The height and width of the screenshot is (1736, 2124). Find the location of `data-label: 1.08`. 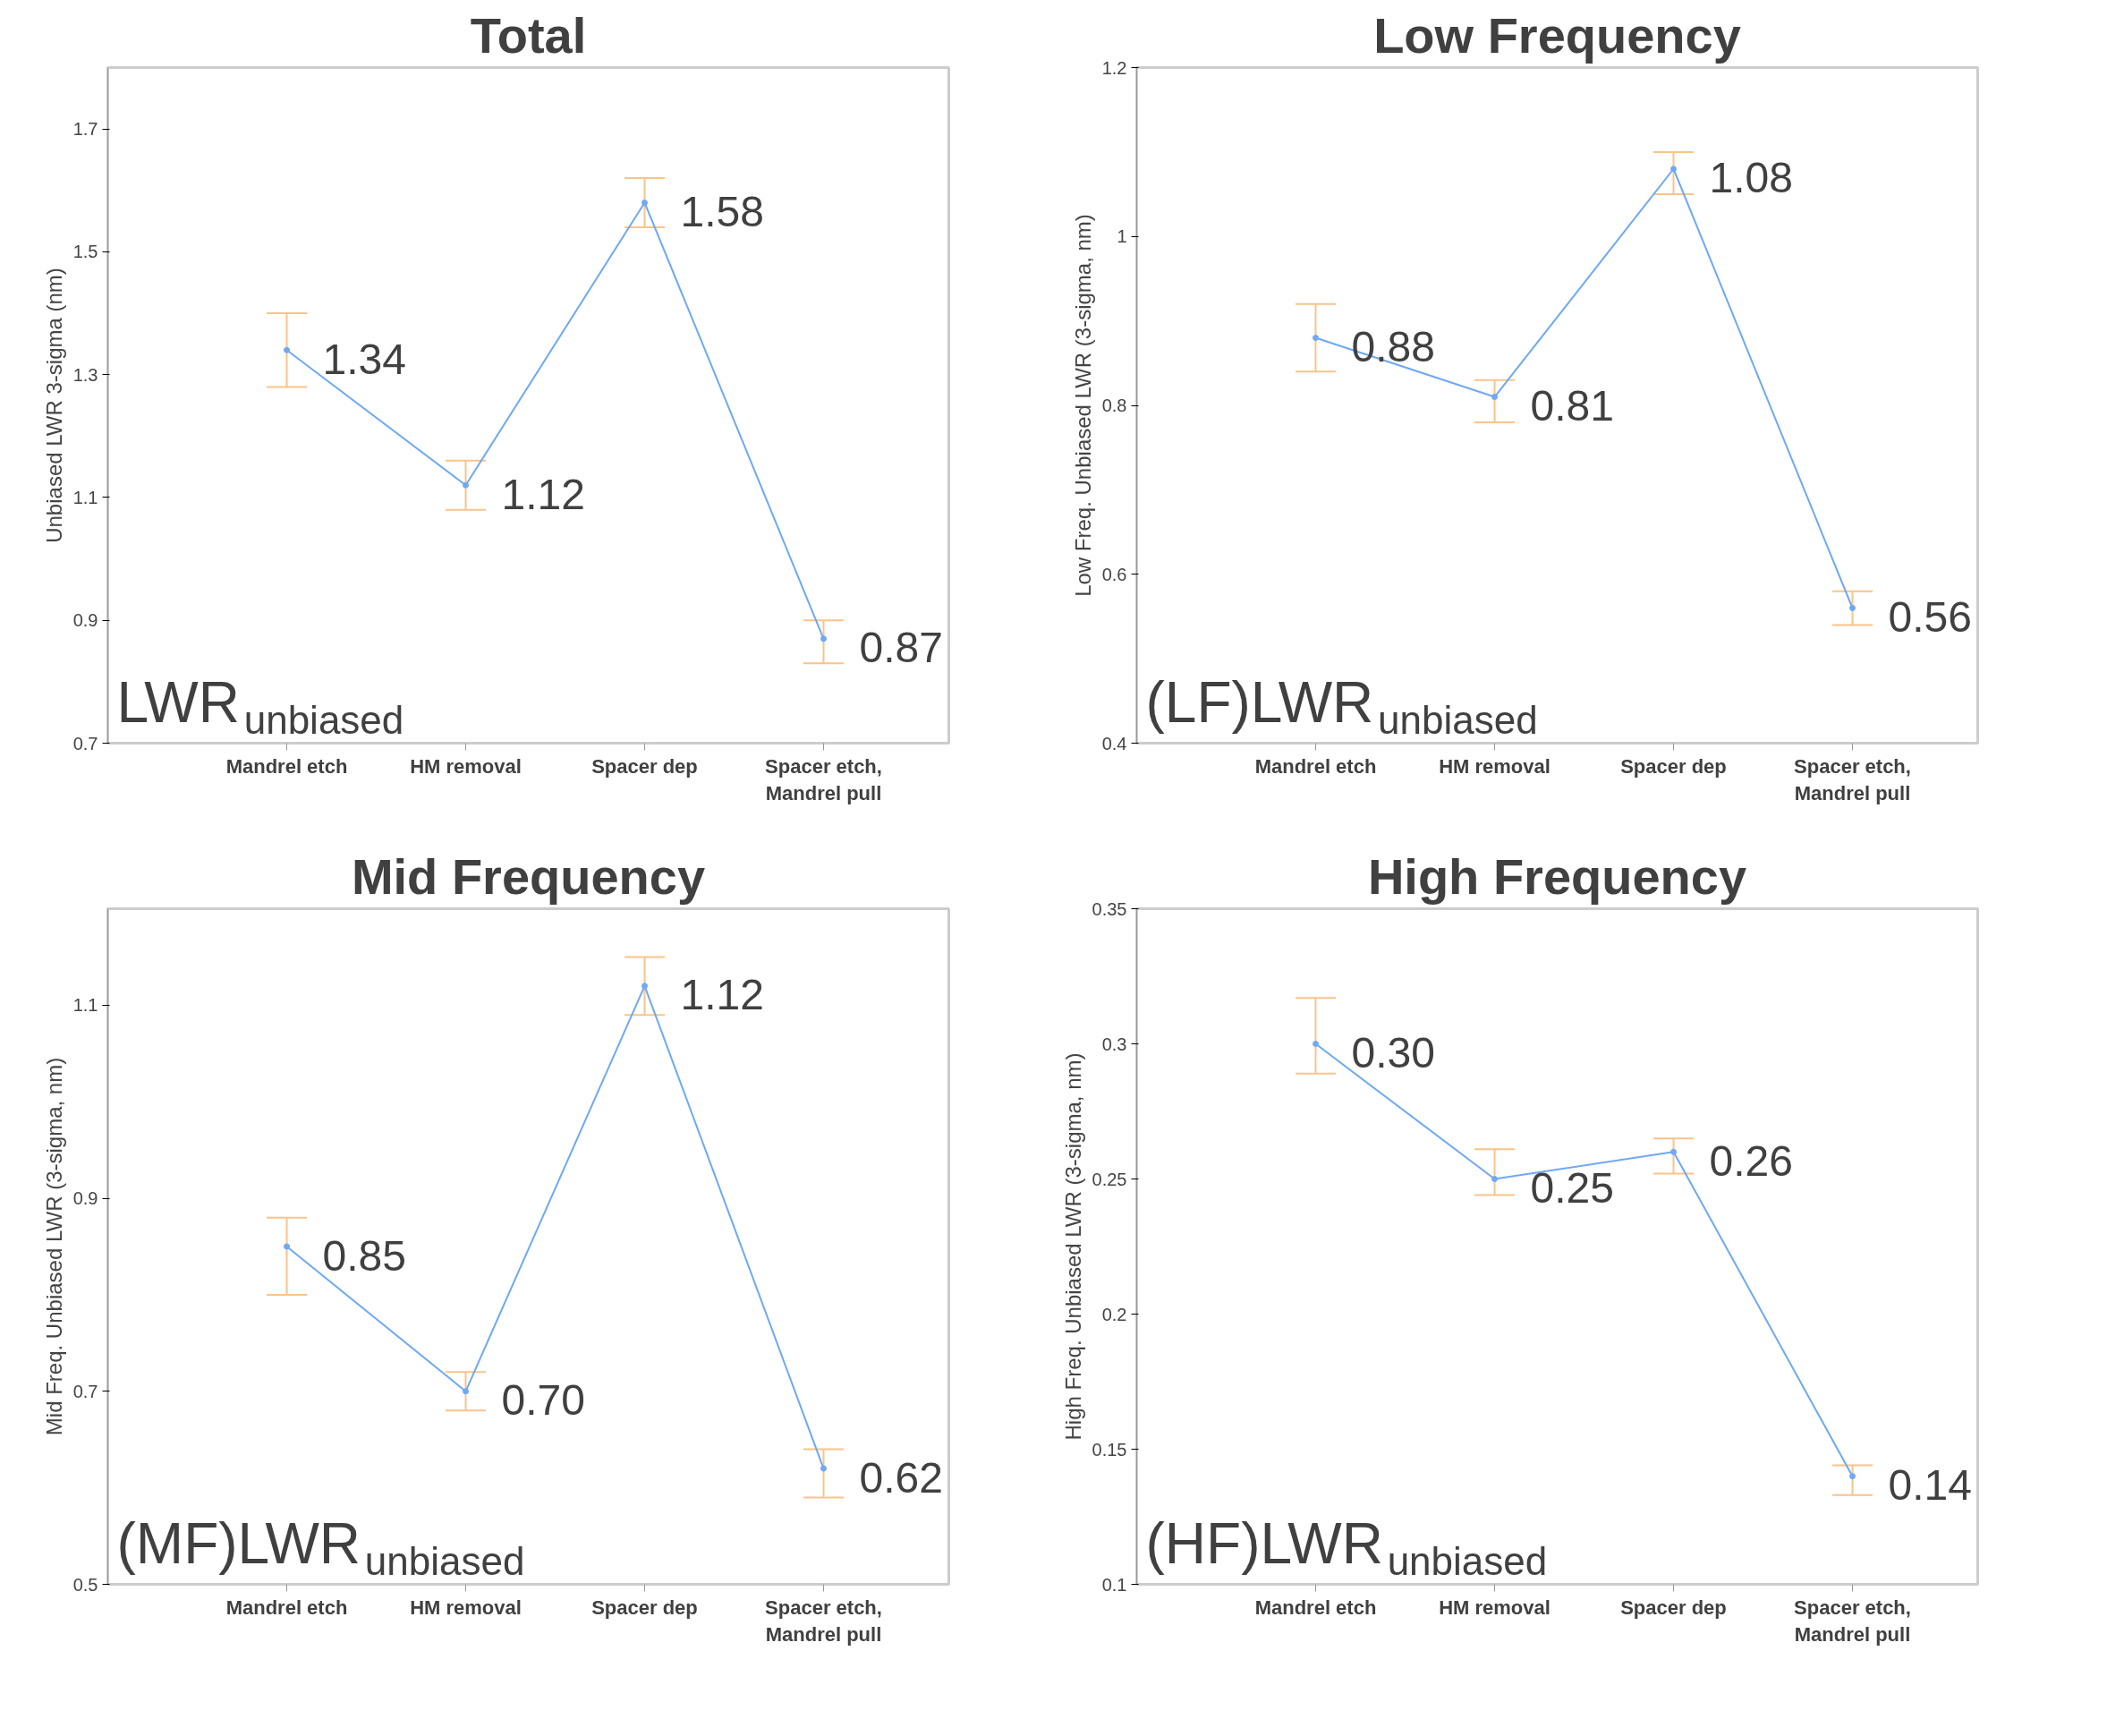

data-label: 1.08 is located at coordinates (1751, 178).